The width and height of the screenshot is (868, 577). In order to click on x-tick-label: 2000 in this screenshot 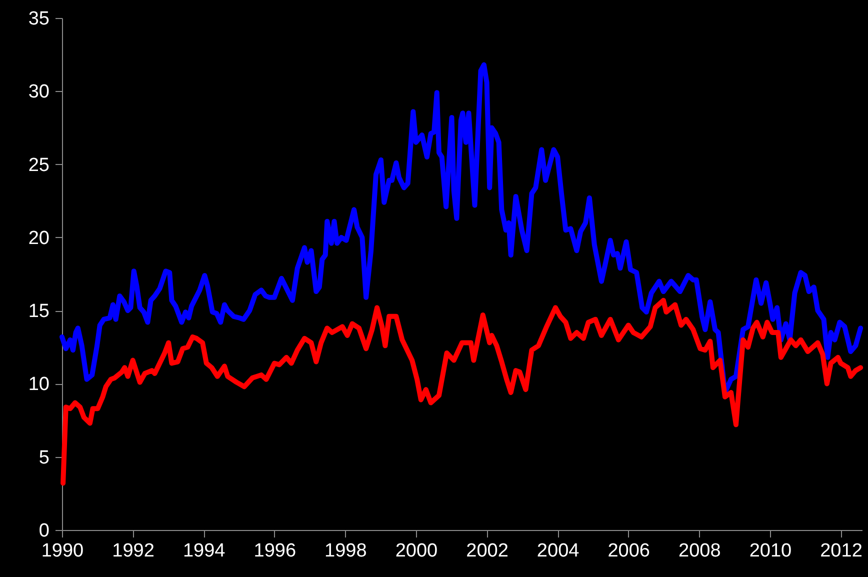, I will do `click(416, 551)`.